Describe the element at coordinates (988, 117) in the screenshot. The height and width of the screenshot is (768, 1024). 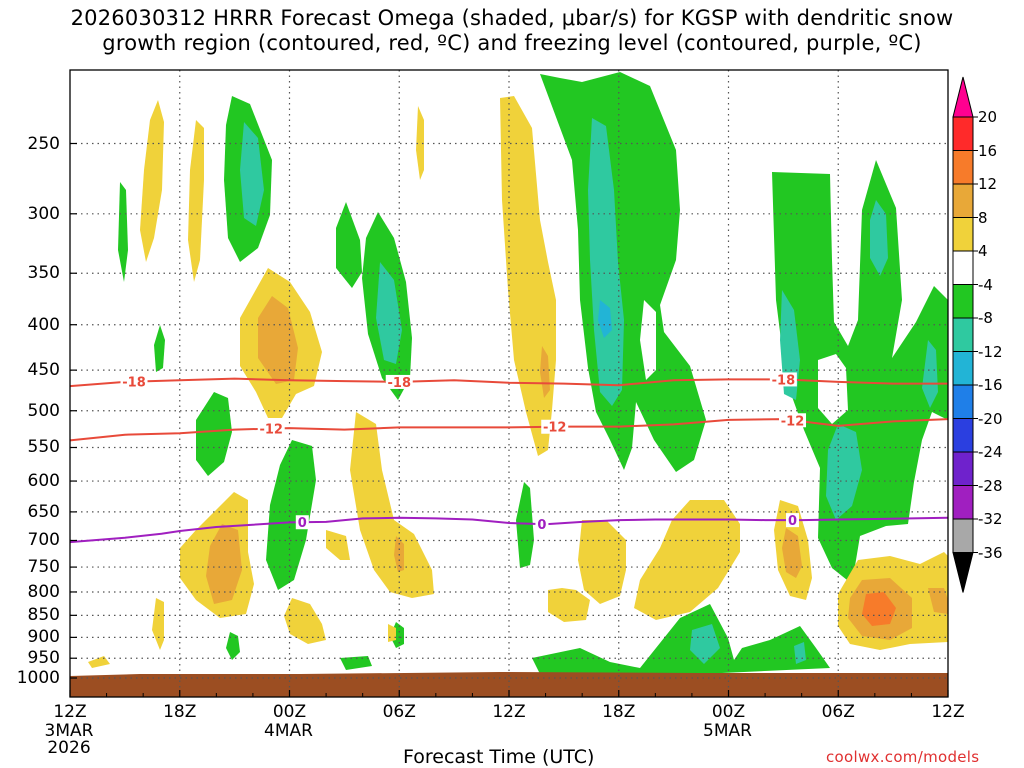
I see `colorbar-label: 20` at that location.